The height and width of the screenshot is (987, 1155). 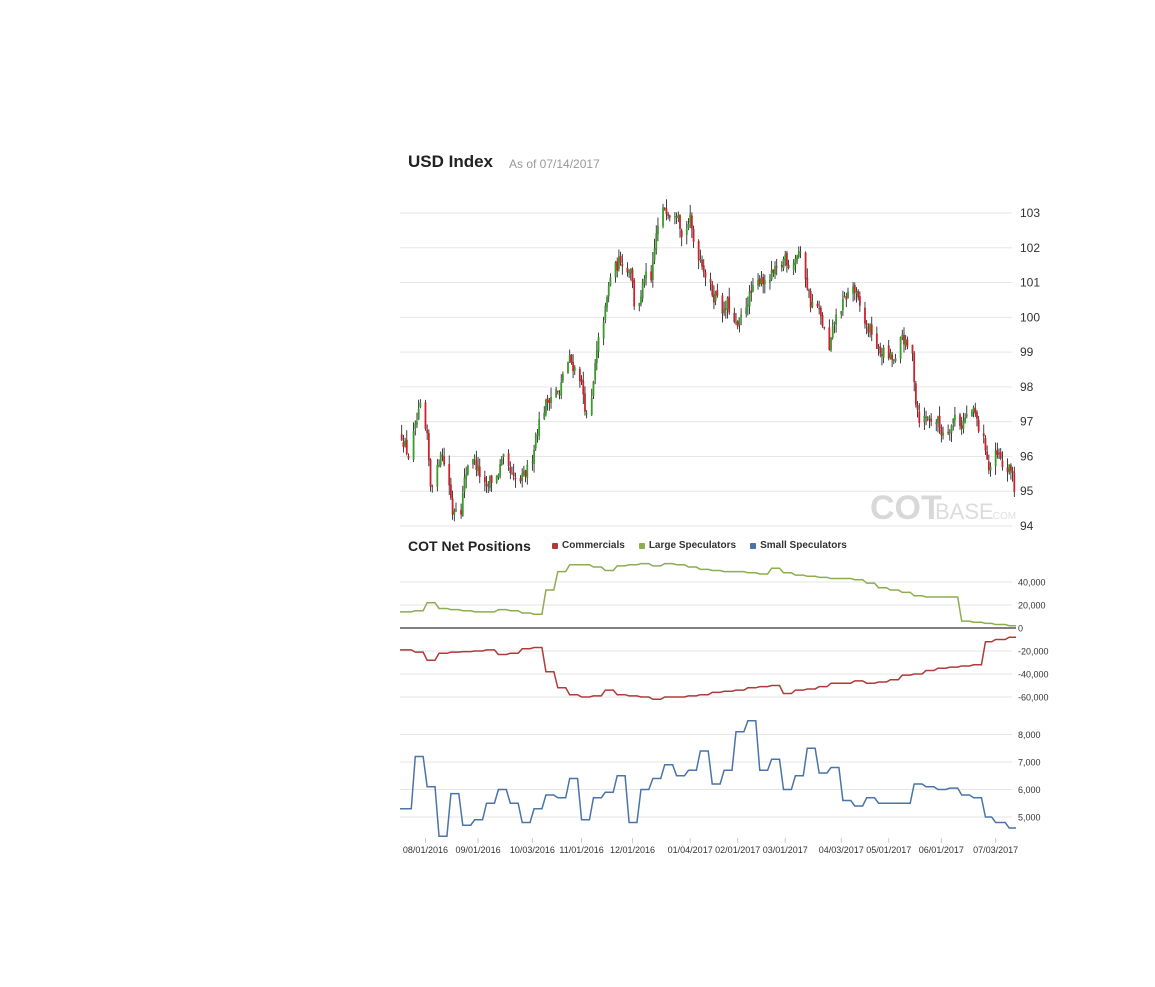 What do you see at coordinates (588, 545) in the screenshot?
I see `legend-item-commercials: Commercials` at bounding box center [588, 545].